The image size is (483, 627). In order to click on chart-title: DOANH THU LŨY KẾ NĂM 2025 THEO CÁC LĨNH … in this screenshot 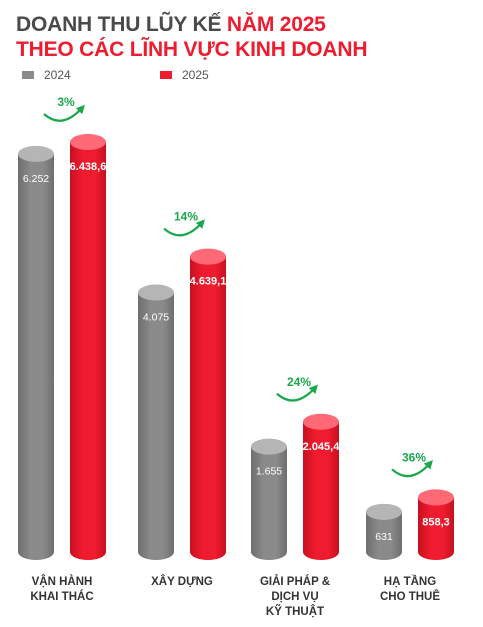, I will do `click(192, 37)`.